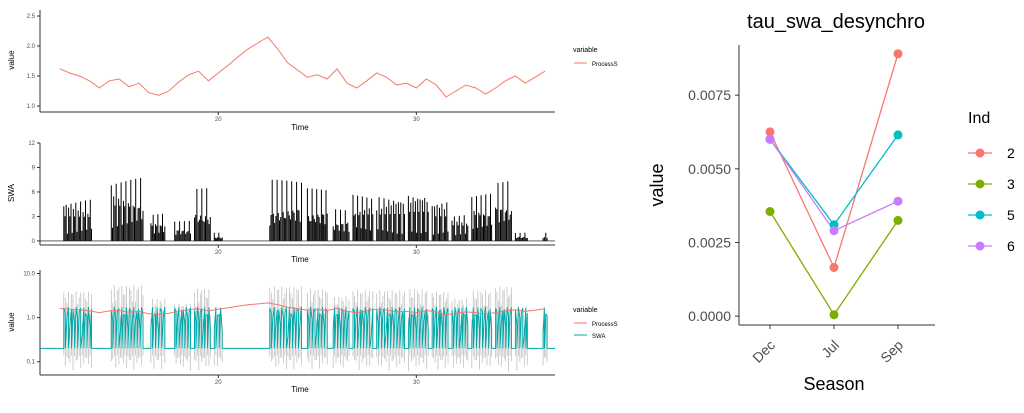 The image size is (1024, 413). I want to click on y-tick-label: 0.0050, so click(709, 169).